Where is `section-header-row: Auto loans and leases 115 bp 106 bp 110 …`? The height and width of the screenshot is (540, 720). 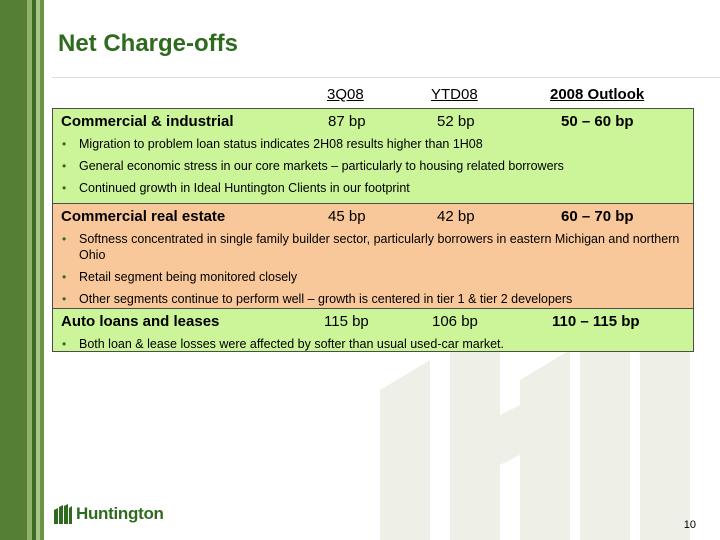 section-header-row: Auto loans and leases 115 bp 106 bp 110 … is located at coordinates (373, 323).